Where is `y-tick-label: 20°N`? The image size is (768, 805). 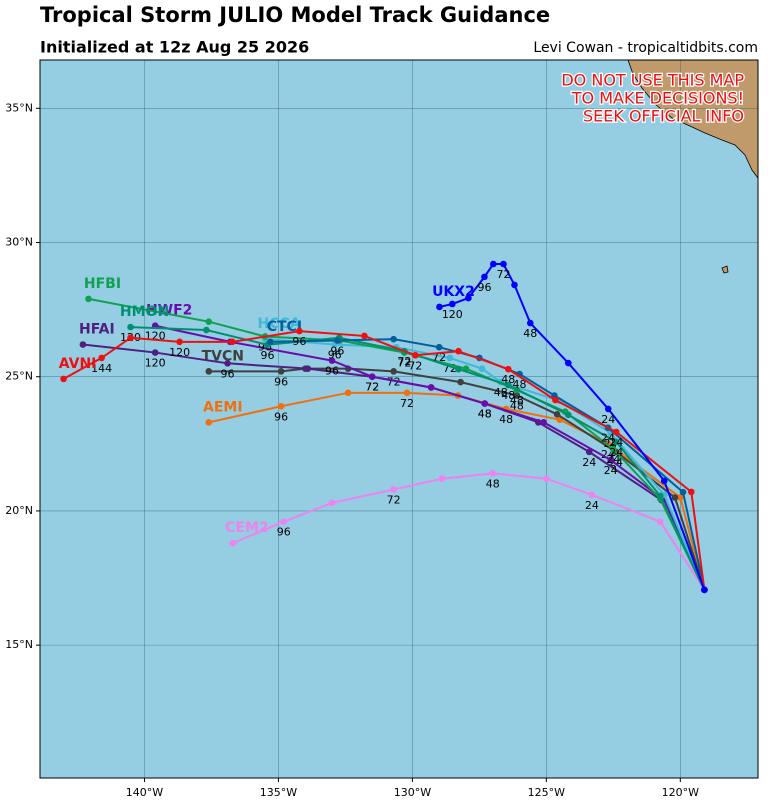 y-tick-label: 20°N is located at coordinates (19, 510).